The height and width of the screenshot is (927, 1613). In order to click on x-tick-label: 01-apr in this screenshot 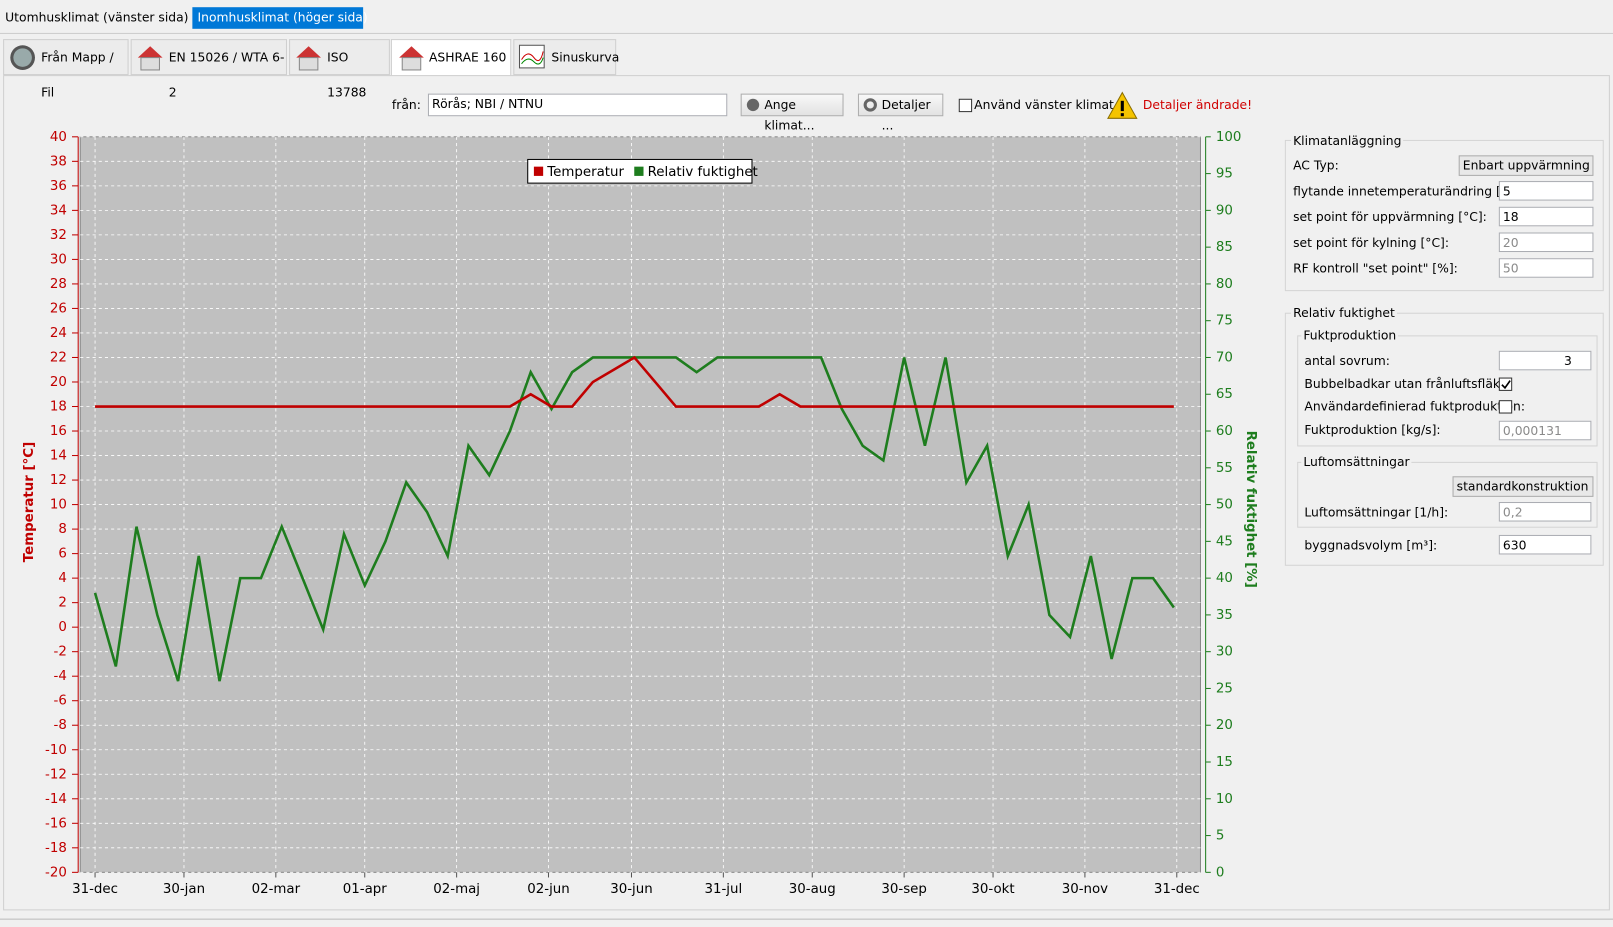, I will do `click(365, 889)`.